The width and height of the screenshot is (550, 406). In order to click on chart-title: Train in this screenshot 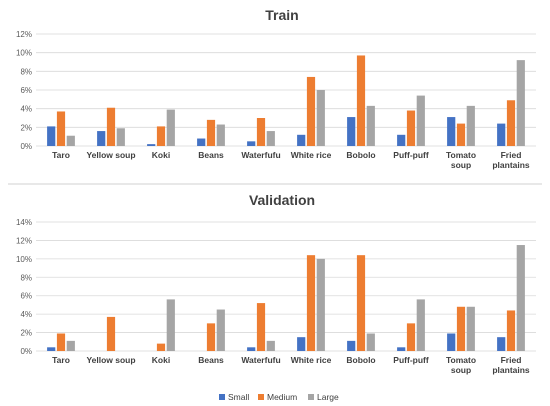, I will do `click(281, 15)`.